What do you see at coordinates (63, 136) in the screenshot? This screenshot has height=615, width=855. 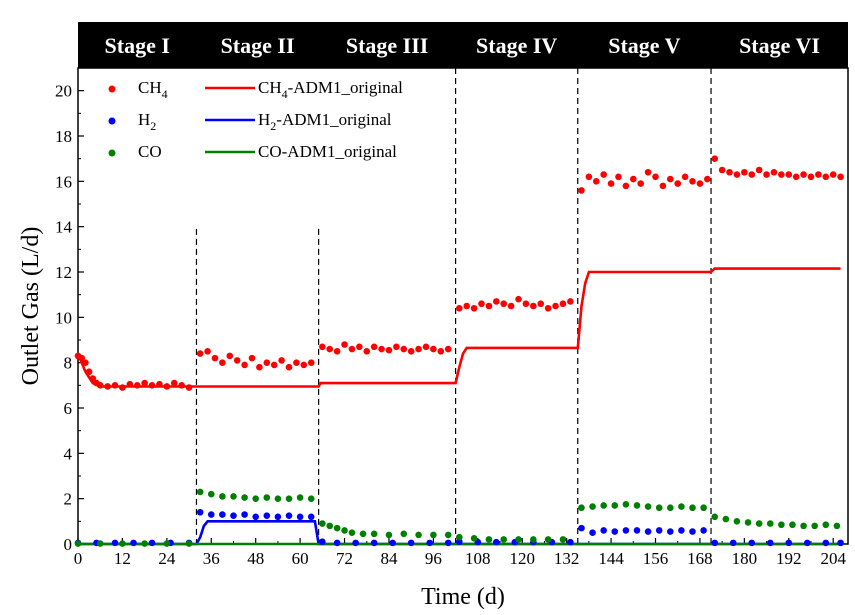 I see `y-tick-label: 18` at bounding box center [63, 136].